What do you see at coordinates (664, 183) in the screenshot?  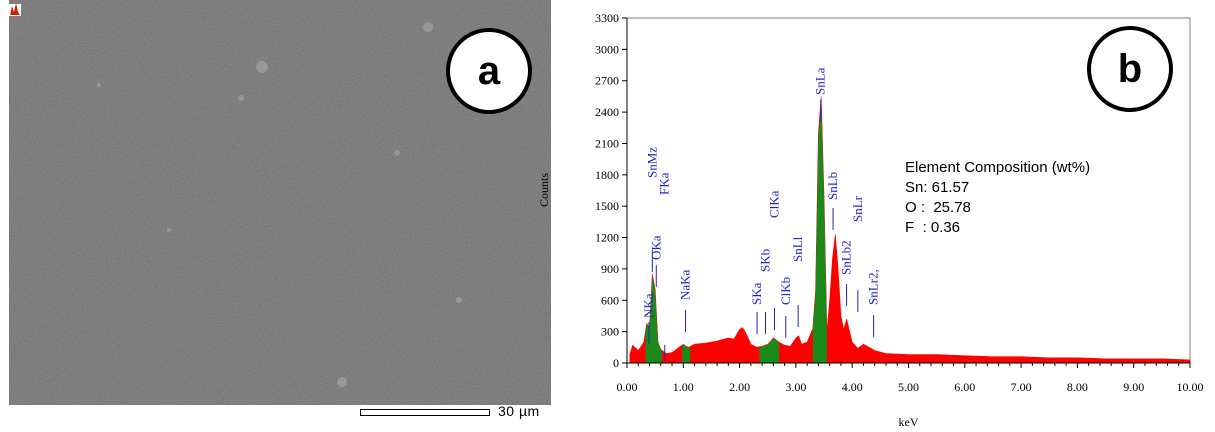 I see `peak-label: FKa` at bounding box center [664, 183].